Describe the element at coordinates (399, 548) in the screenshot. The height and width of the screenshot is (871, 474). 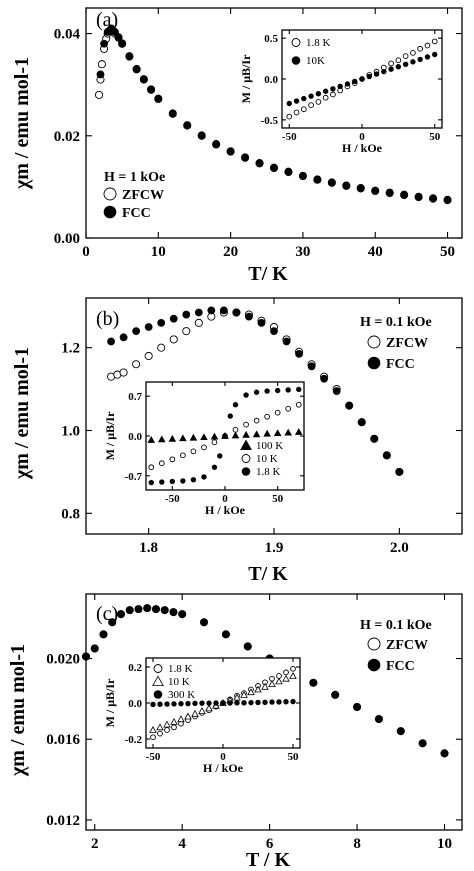
I see `main-x-tick-label: 2.0` at that location.